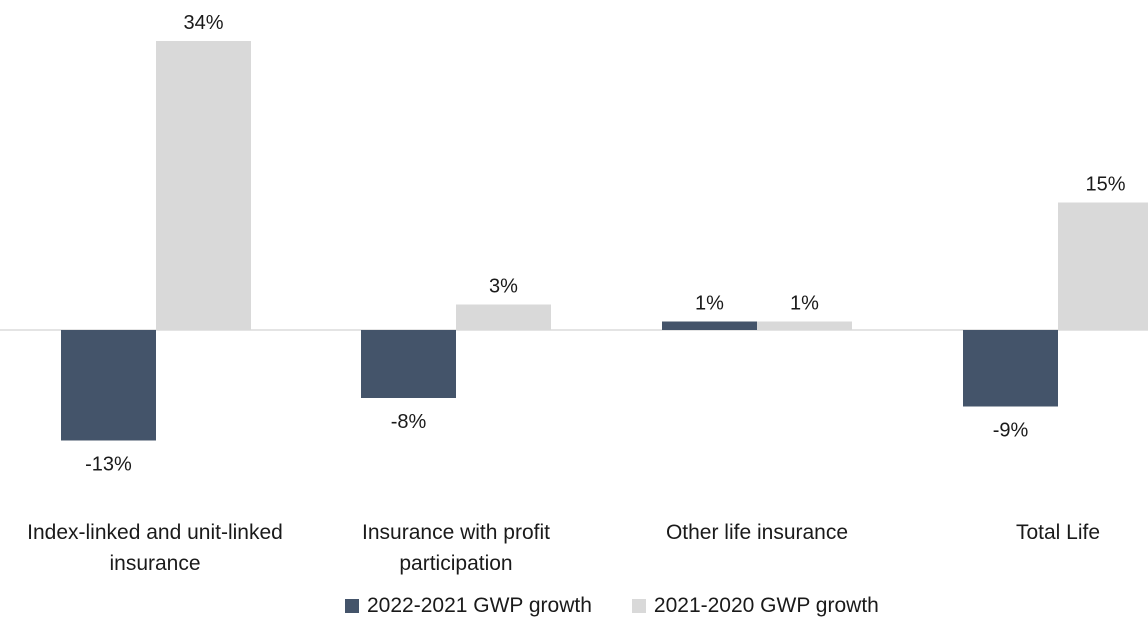 Image resolution: width=1148 pixels, height=618 pixels. Describe the element at coordinates (1011, 431) in the screenshot. I see `data-label-s0-c3: -9%` at that location.